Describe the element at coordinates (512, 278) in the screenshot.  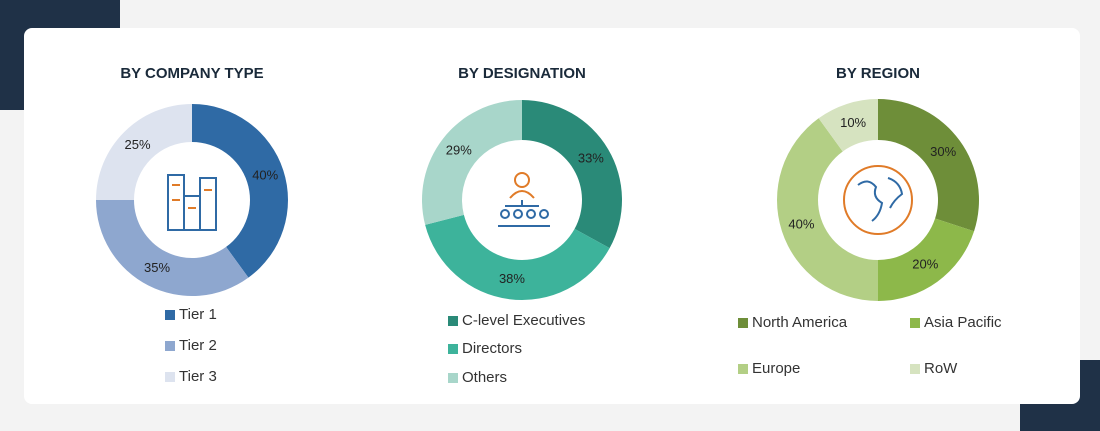
I see `slice-label: 38%` at that location.